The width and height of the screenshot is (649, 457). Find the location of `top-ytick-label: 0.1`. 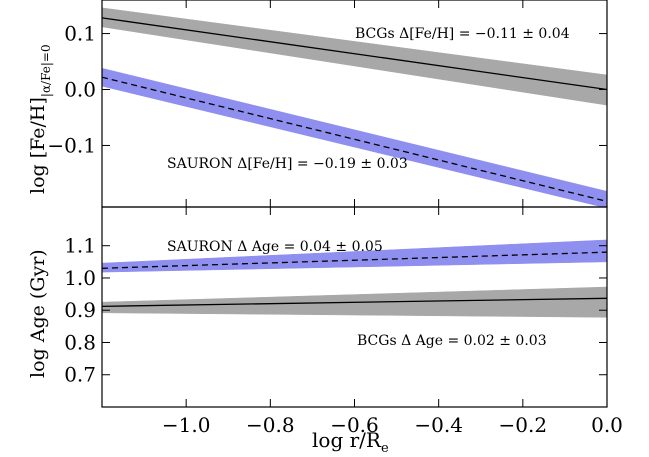

top-ytick-label: 0.1 is located at coordinates (80, 34).